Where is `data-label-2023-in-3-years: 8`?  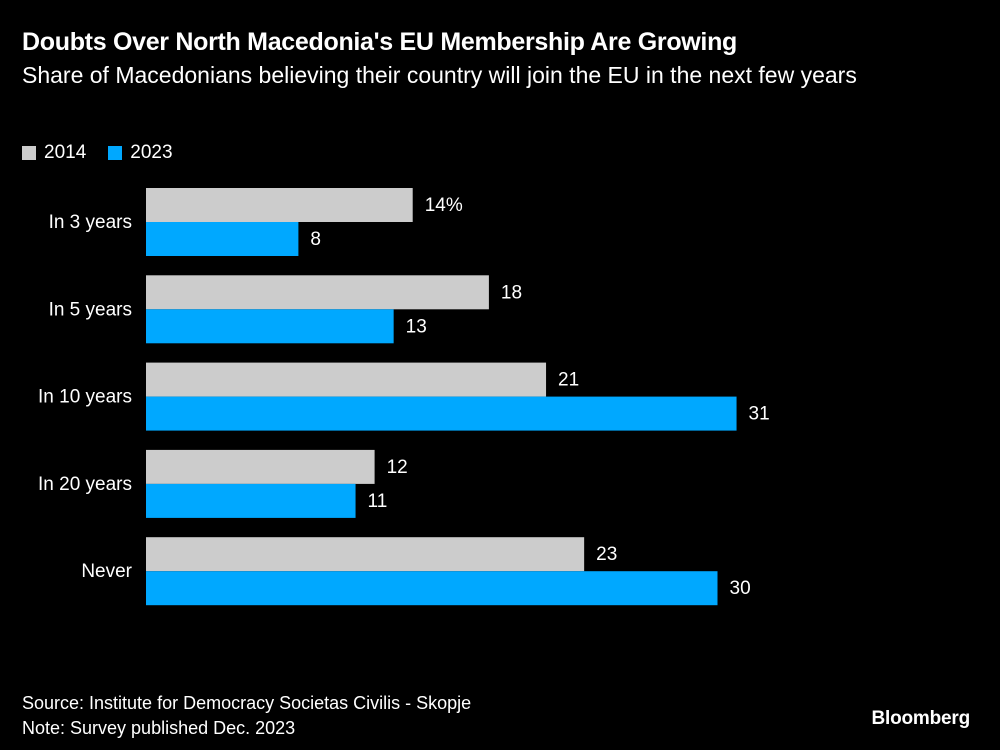 data-label-2023-in-3-years: 8 is located at coordinates (315, 239).